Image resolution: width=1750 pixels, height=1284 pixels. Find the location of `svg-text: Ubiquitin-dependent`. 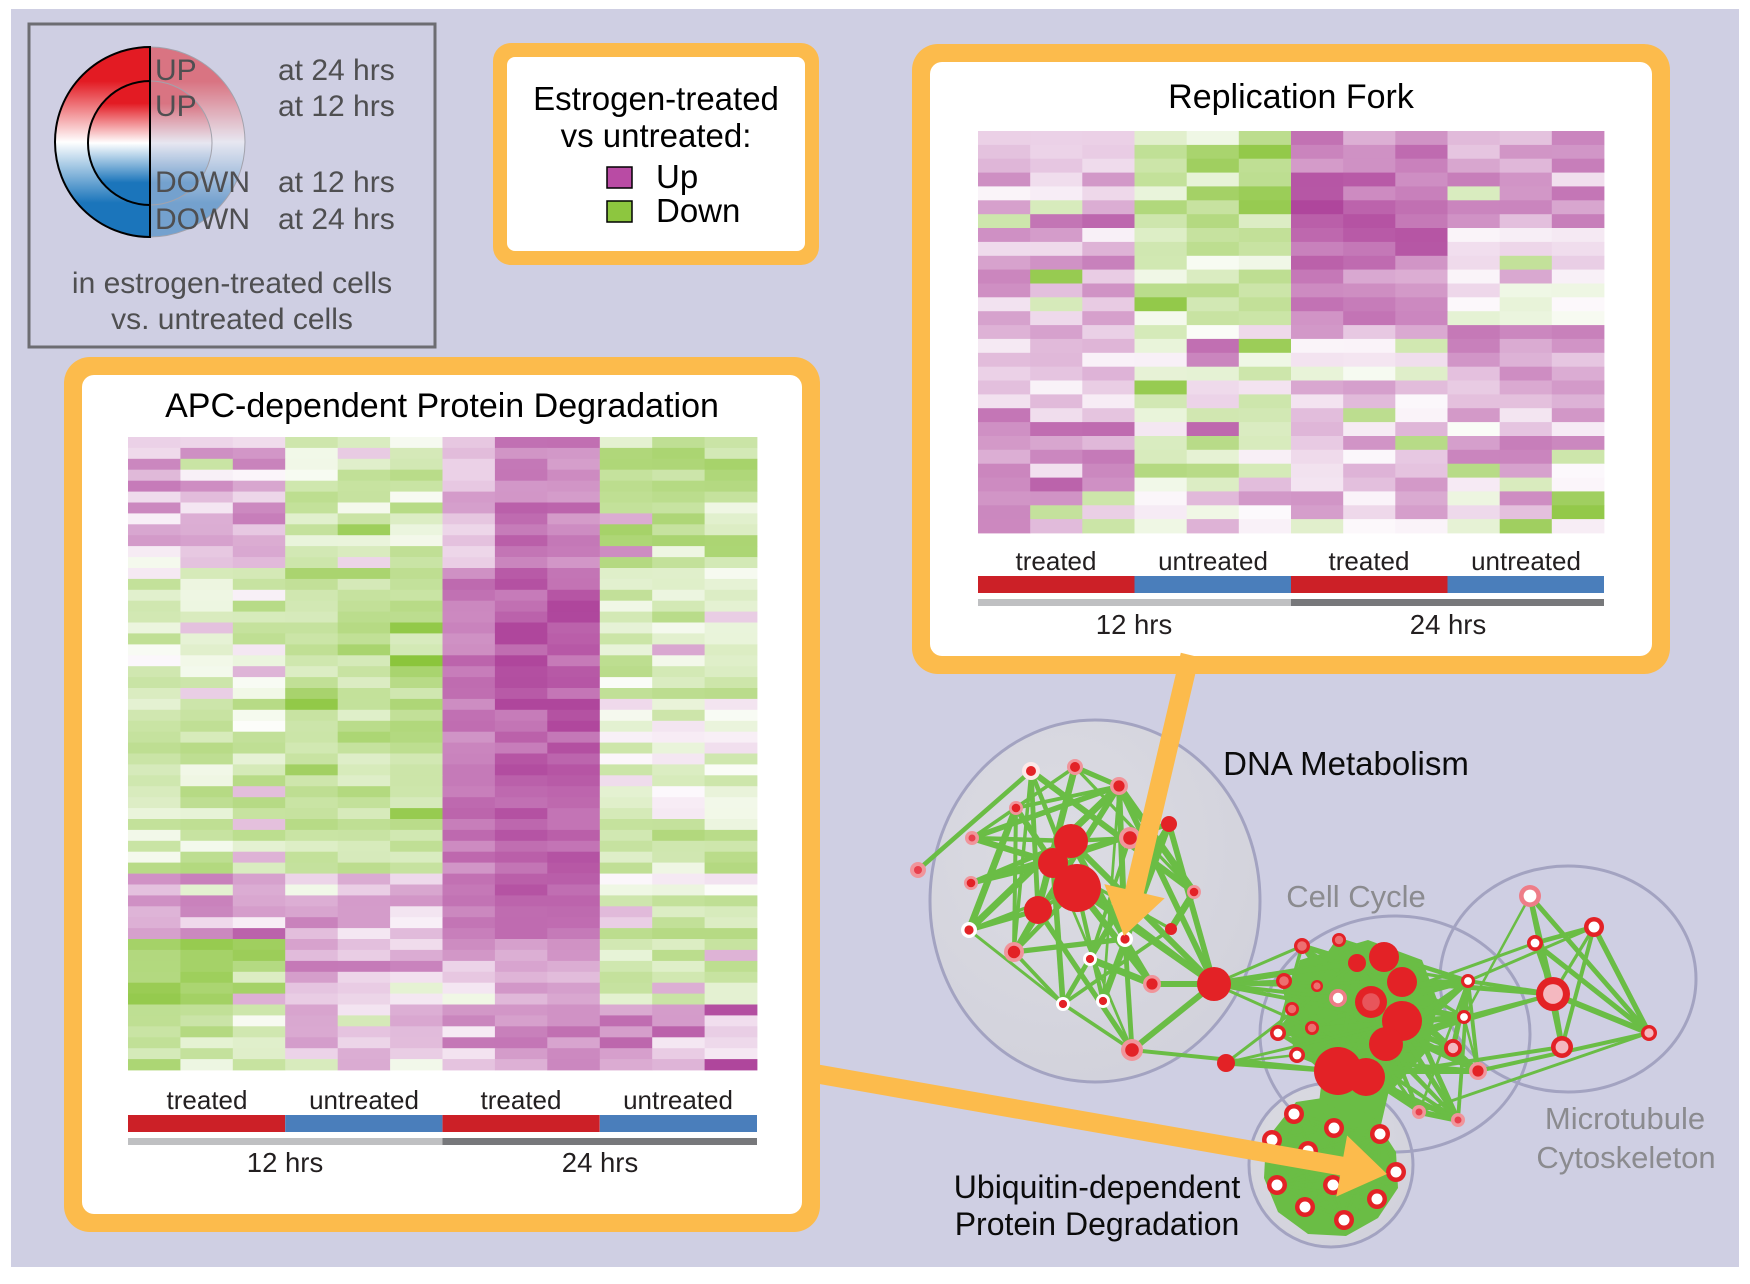

svg-text: Ubiquitin-dependent is located at coordinates (1097, 1187).